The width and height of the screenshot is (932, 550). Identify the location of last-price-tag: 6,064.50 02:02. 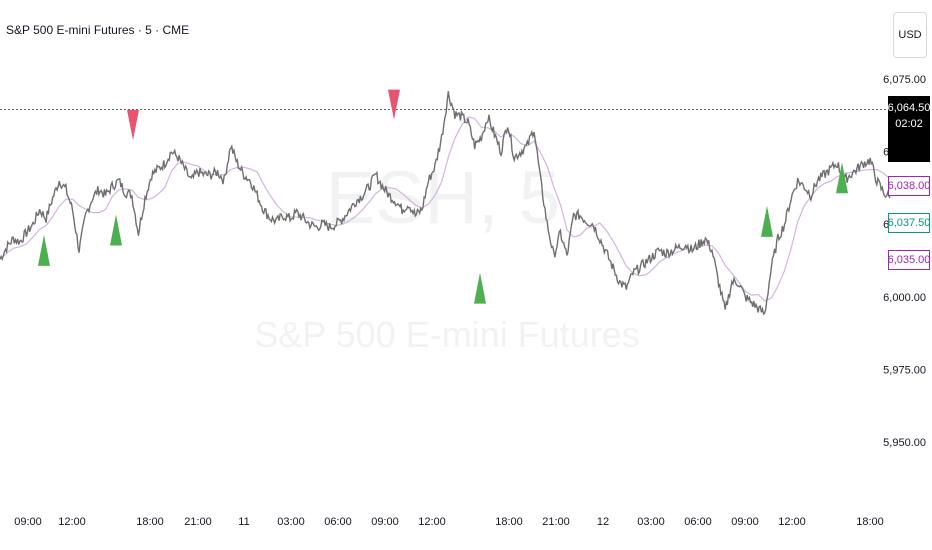
(909, 129).